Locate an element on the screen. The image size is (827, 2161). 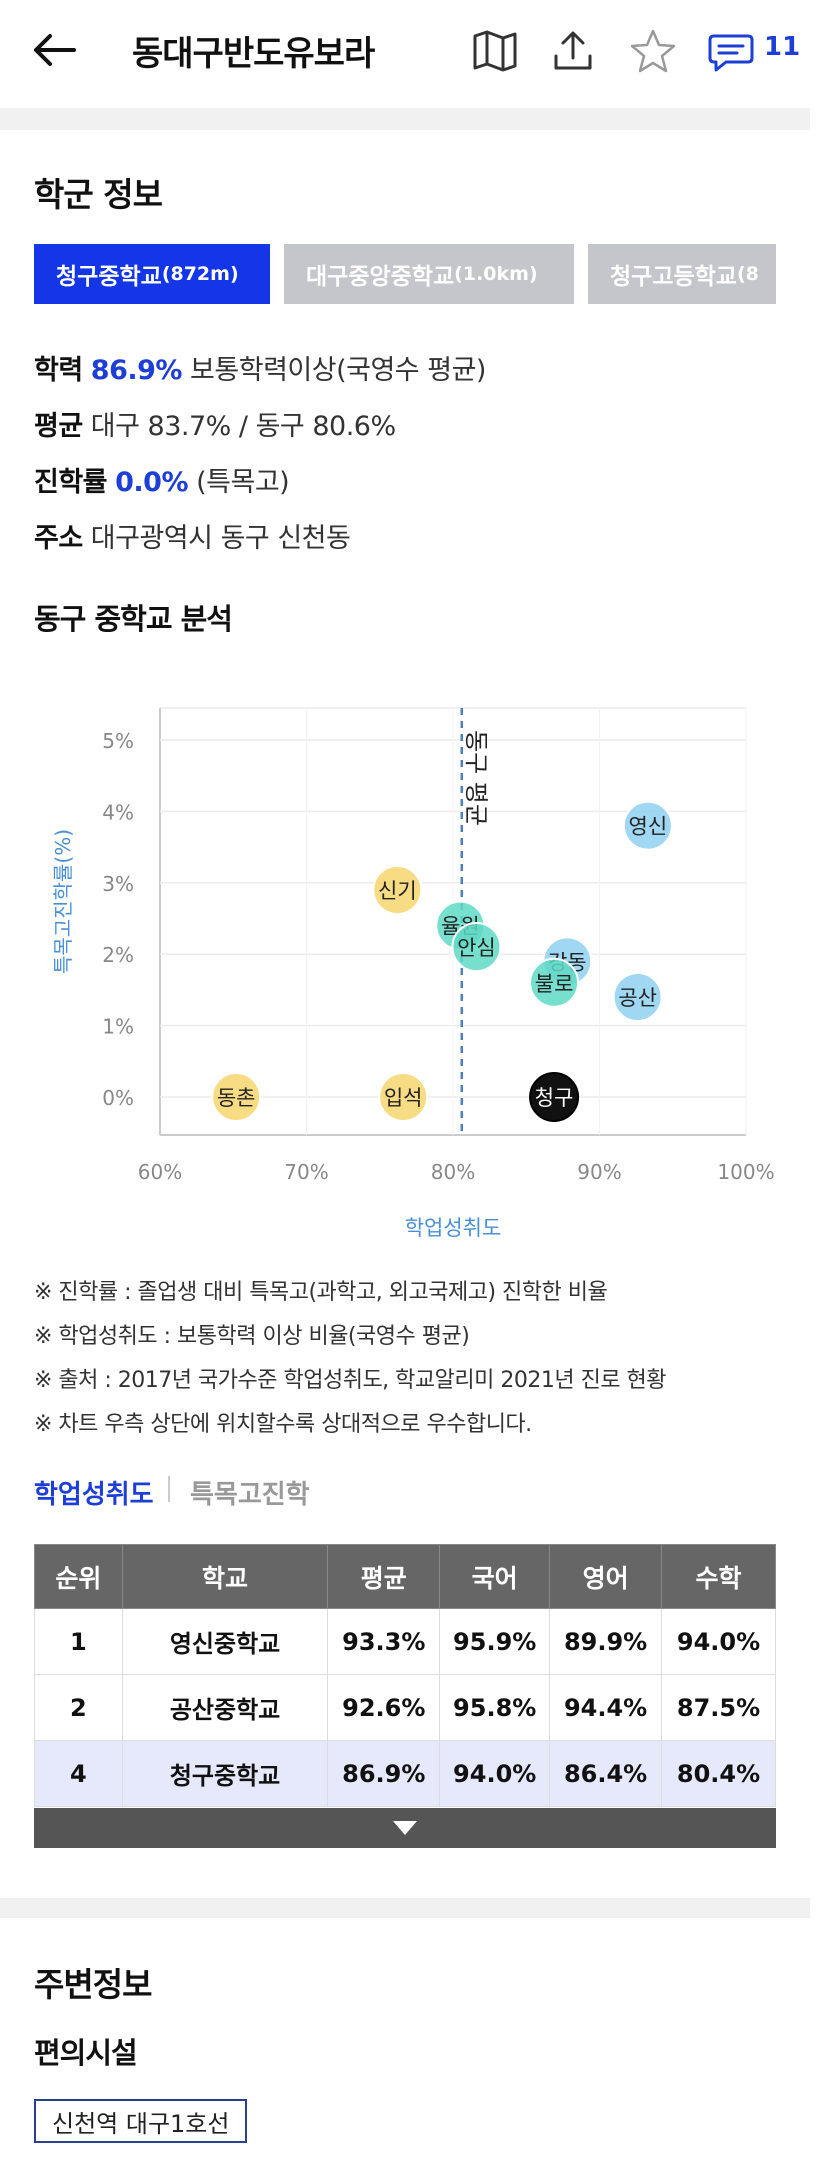
table-expand-button is located at coordinates (405, 1828).